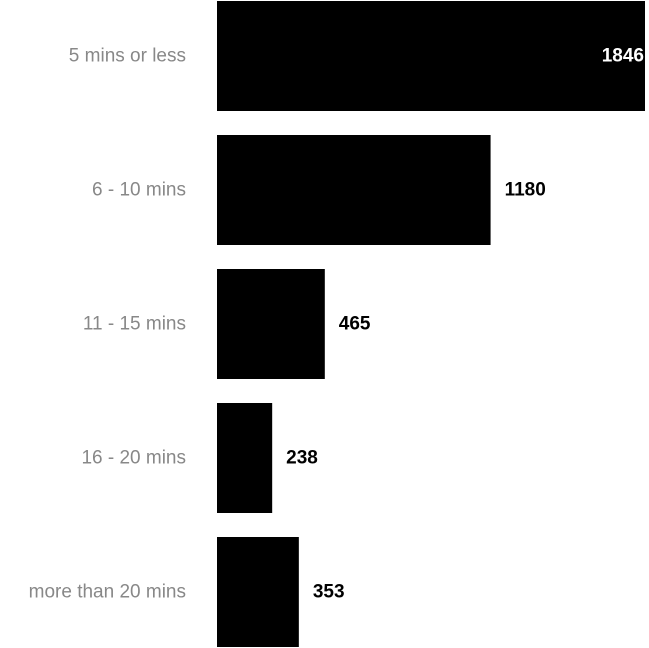 This screenshot has width=649, height=648. Describe the element at coordinates (623, 56) in the screenshot. I see `value-label: 1846` at that location.